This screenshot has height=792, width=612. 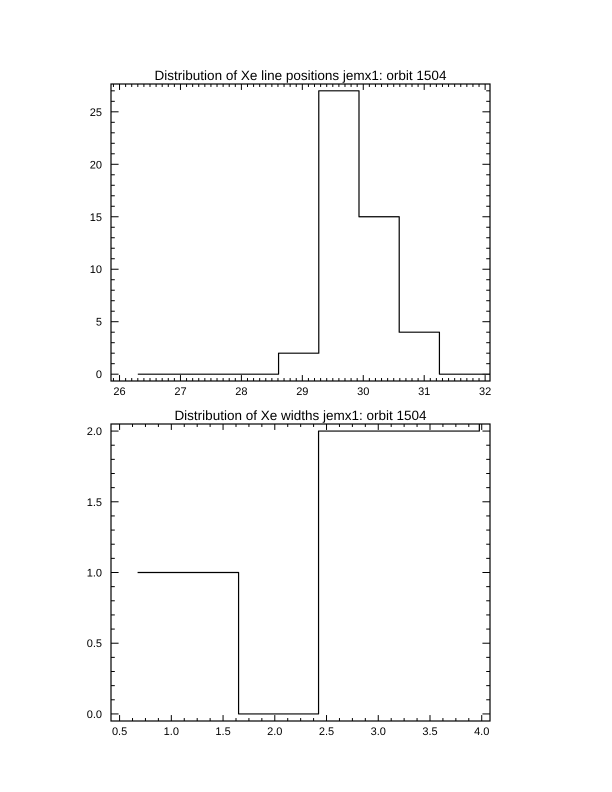 What do you see at coordinates (430, 732) in the screenshot?
I see `x-tick-label: 3.5` at bounding box center [430, 732].